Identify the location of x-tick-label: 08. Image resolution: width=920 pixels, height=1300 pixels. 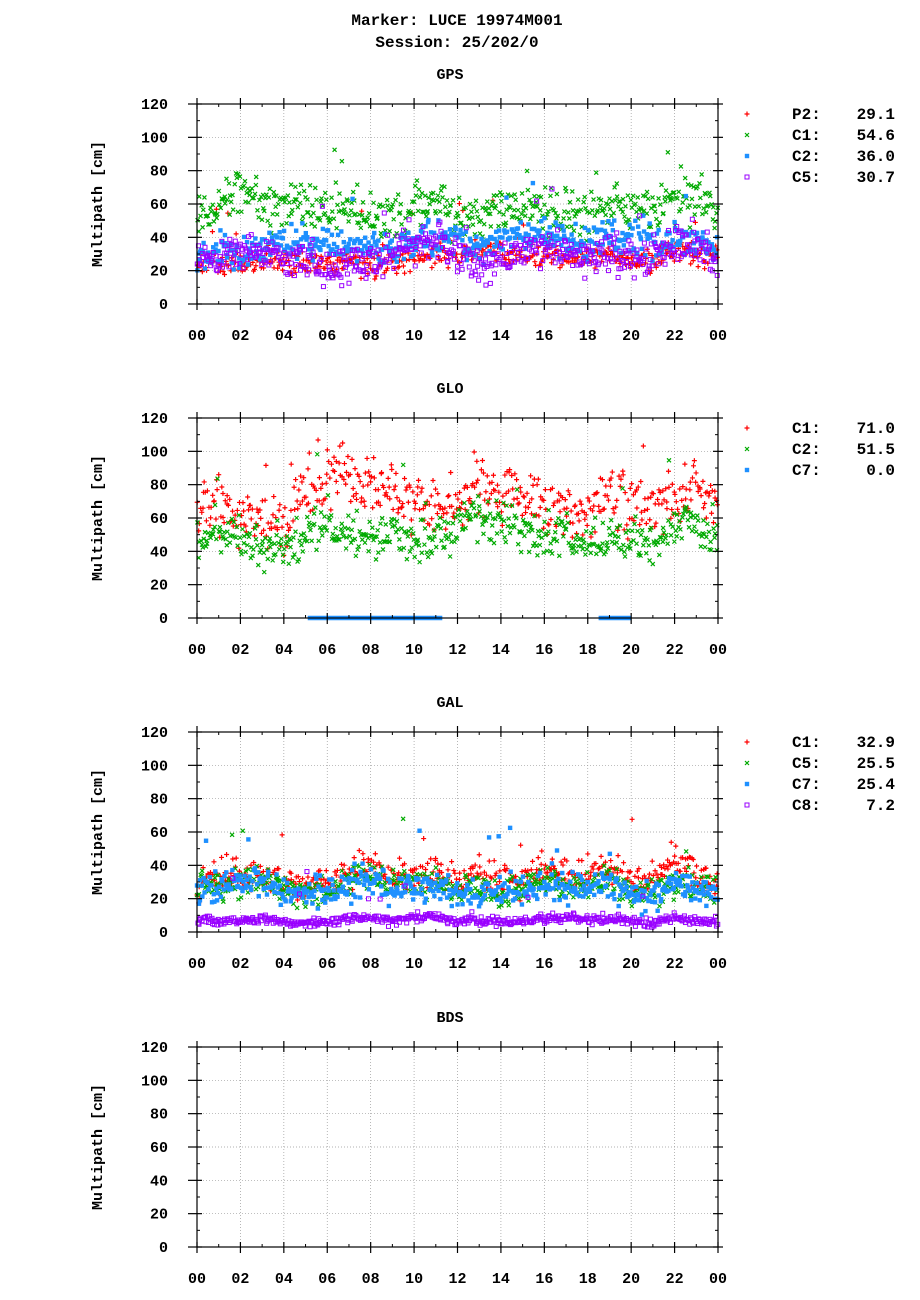
(371, 336).